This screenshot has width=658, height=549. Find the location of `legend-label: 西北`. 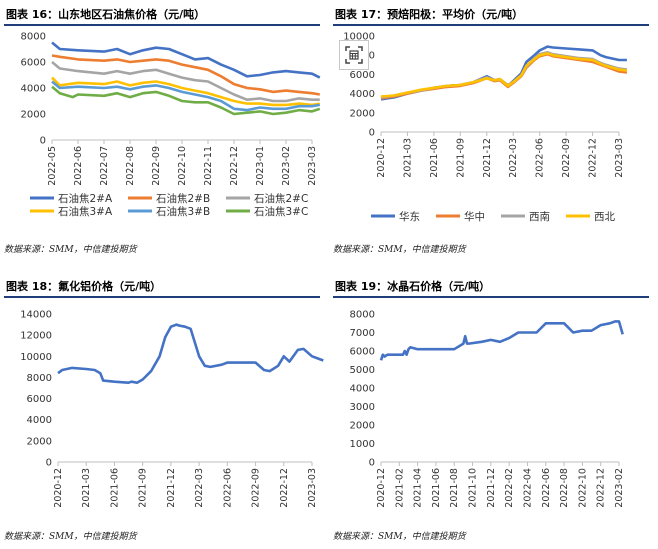

legend-label: 西北 is located at coordinates (604, 217).